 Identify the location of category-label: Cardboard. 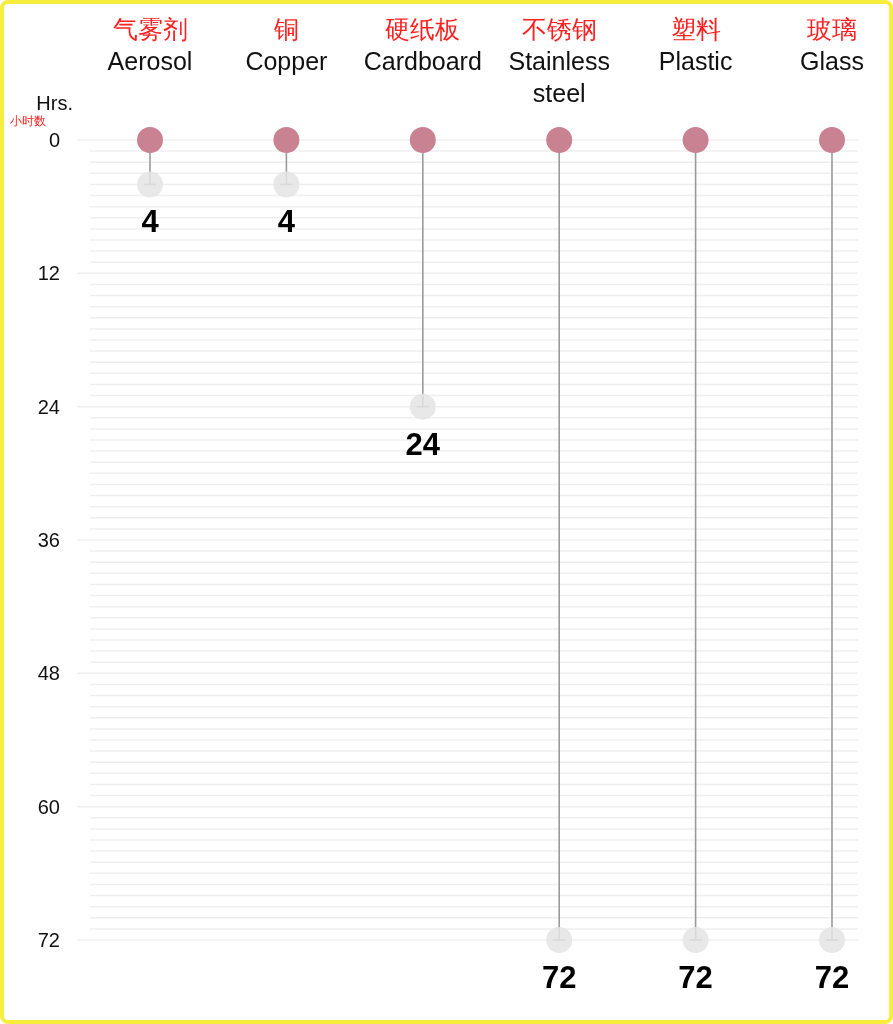
(422, 61).